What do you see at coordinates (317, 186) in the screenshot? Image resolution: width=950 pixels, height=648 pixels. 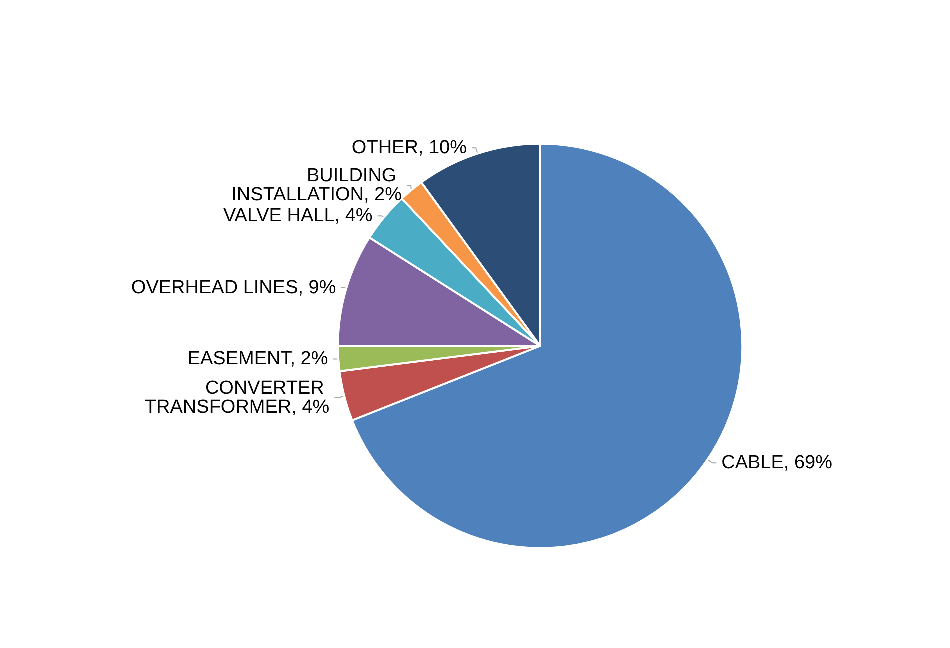 I see `slice-label: BUILDING INSTALLATION, 2%` at bounding box center [317, 186].